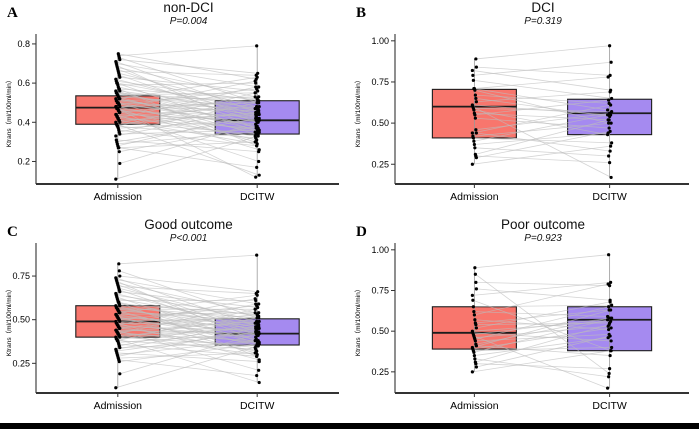 This screenshot has width=699, height=429. I want to click on y-tick-label: 0.50, so click(380, 123).